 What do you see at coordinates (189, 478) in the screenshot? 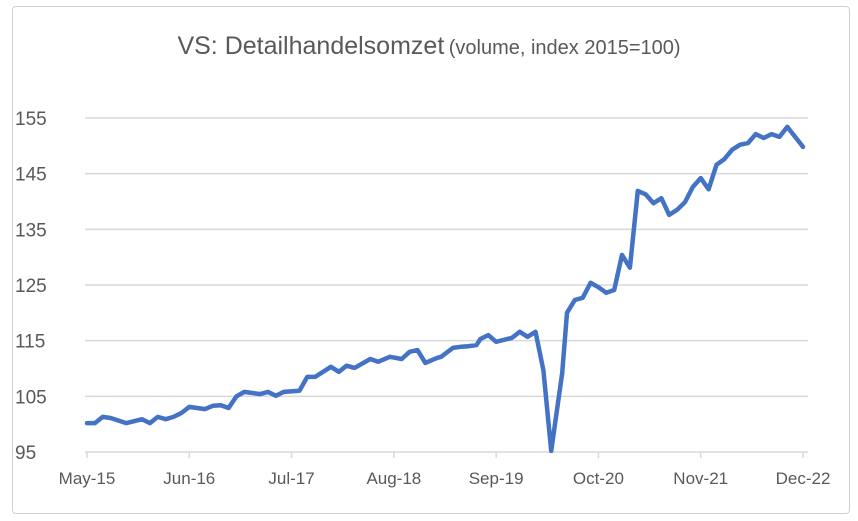
I see `x-tick-label: Jun-16` at bounding box center [189, 478].